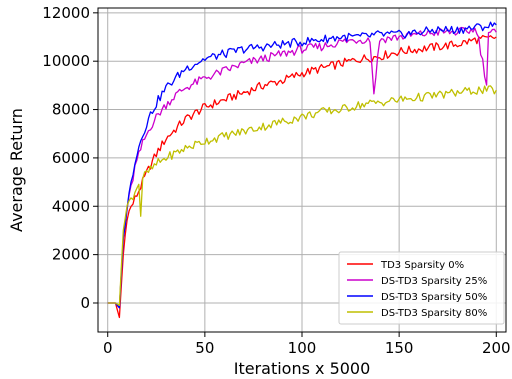 The image size is (512, 379). What do you see at coordinates (16, 170) in the screenshot?
I see `y-axis-label: Average Return` at bounding box center [16, 170].